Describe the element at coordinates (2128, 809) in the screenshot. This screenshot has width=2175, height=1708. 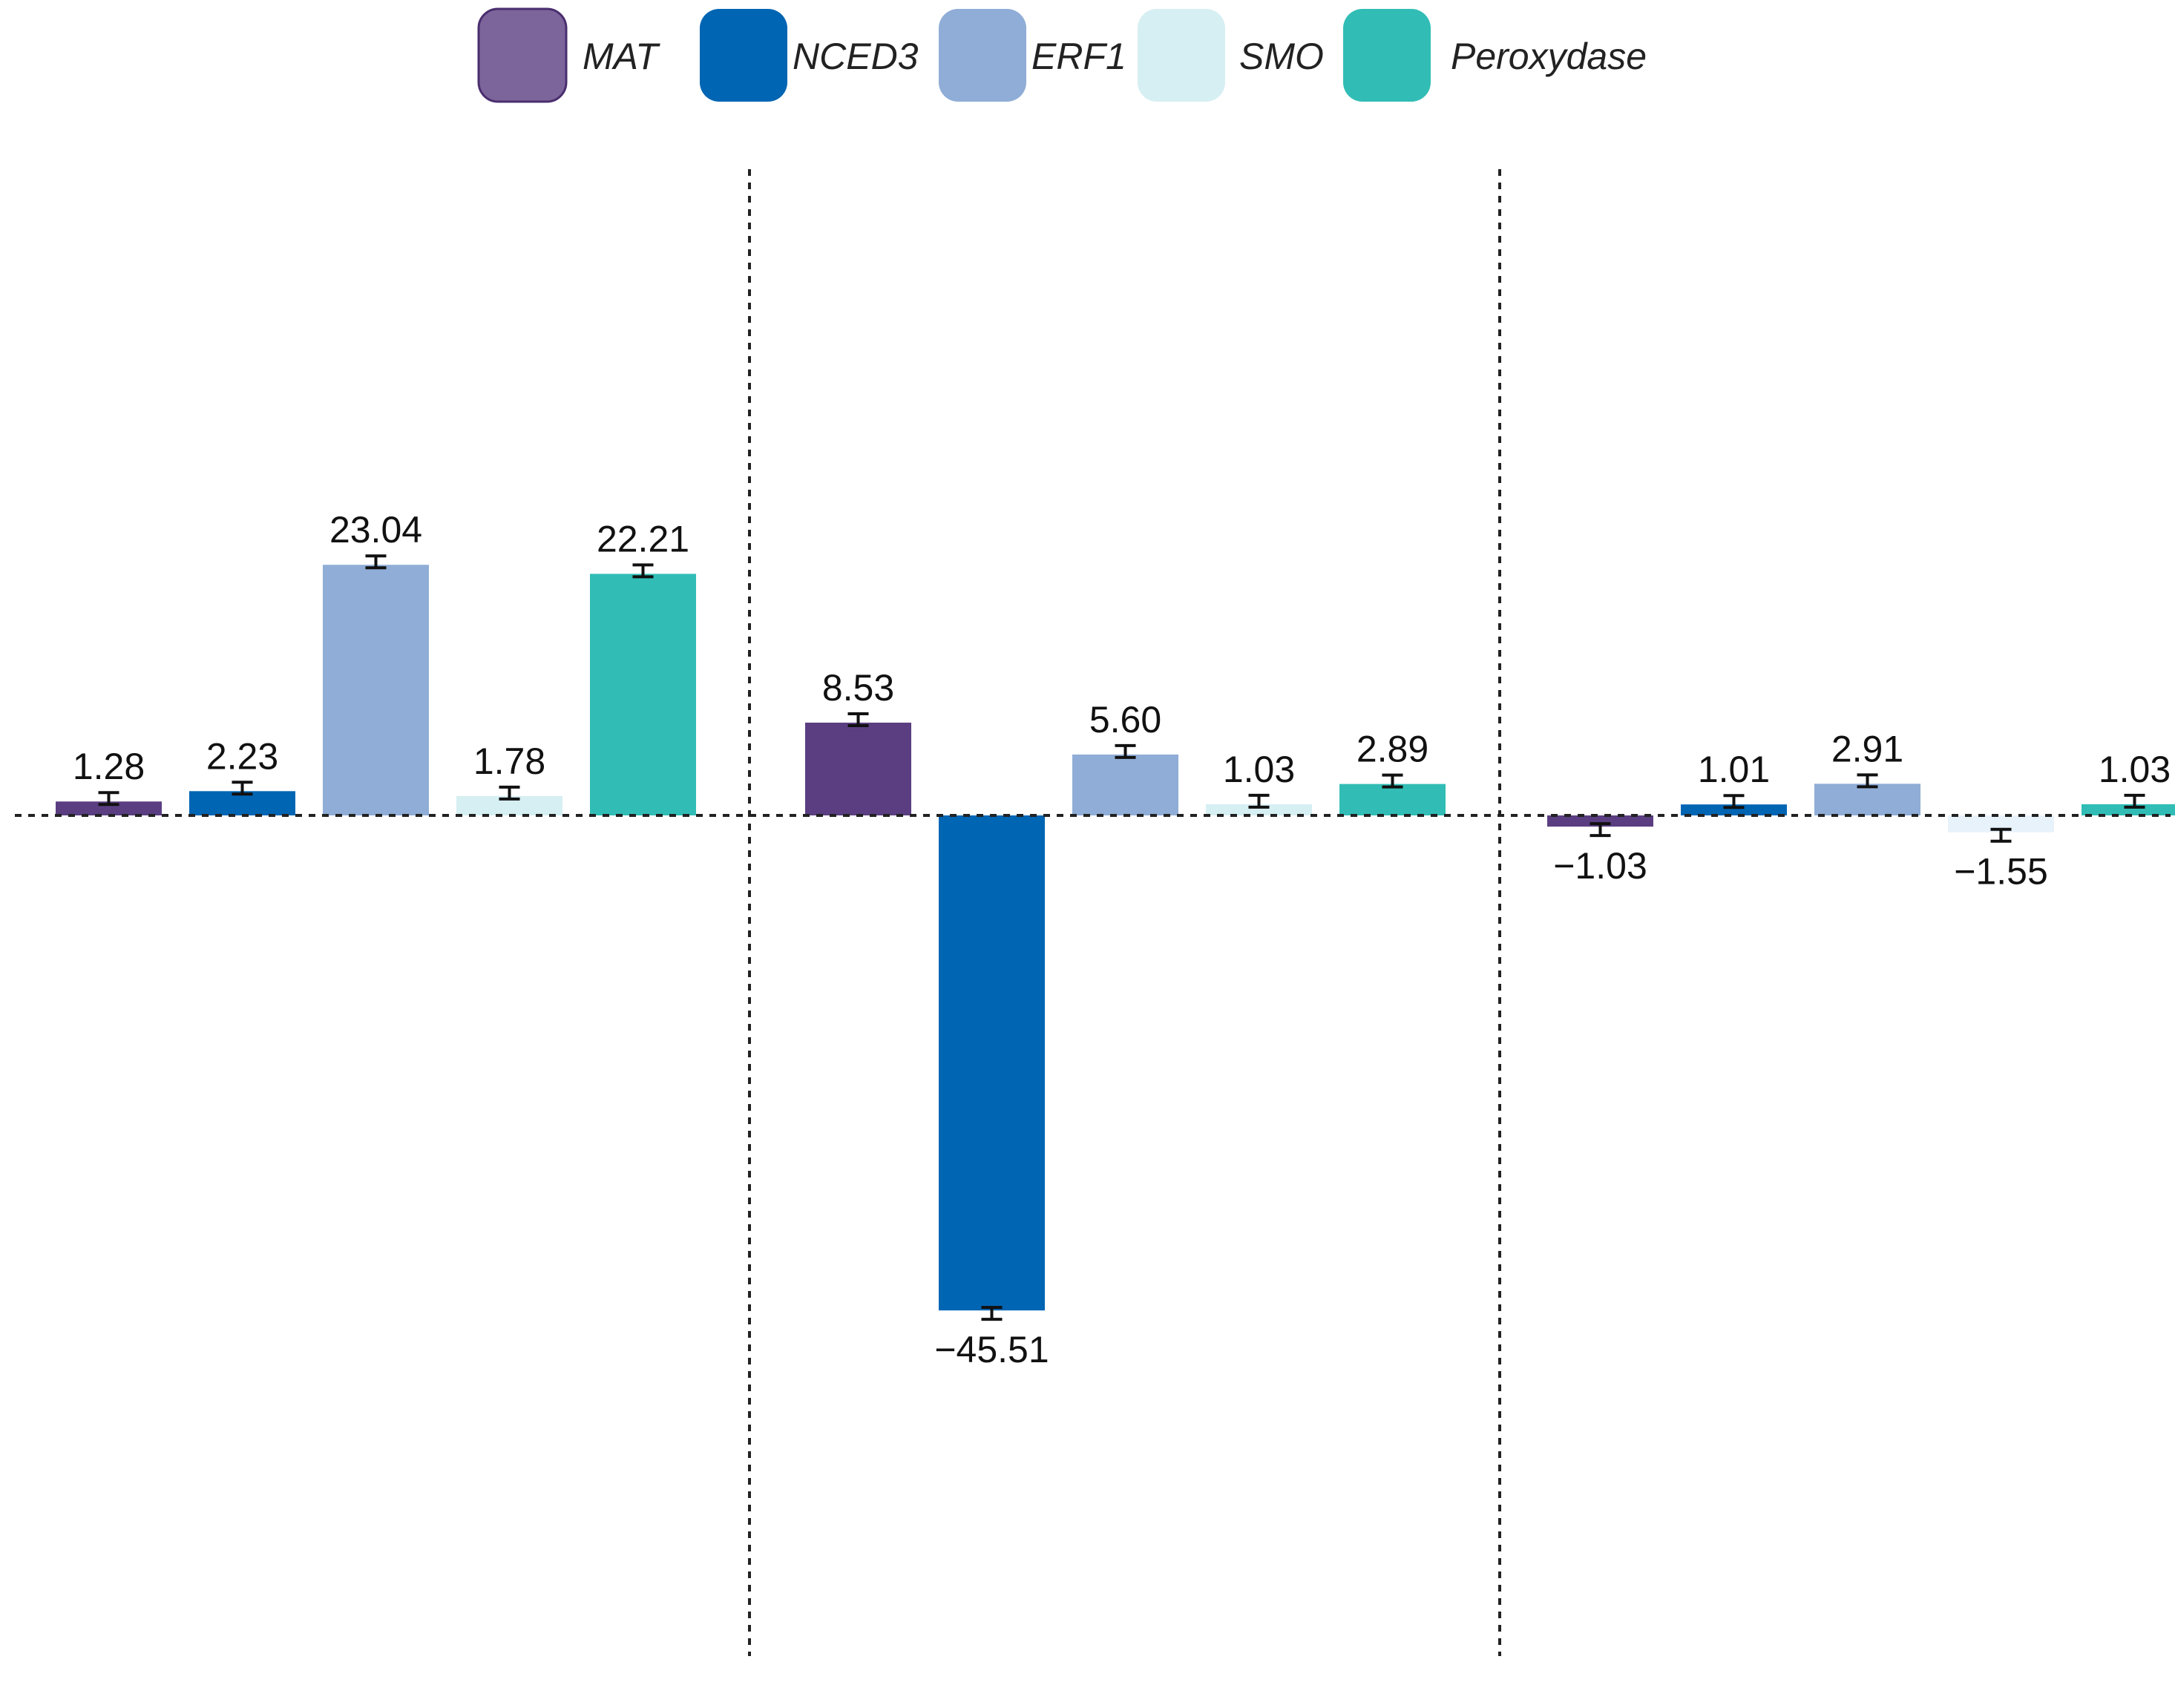
I see `bar-group3-peroxydase` at that location.